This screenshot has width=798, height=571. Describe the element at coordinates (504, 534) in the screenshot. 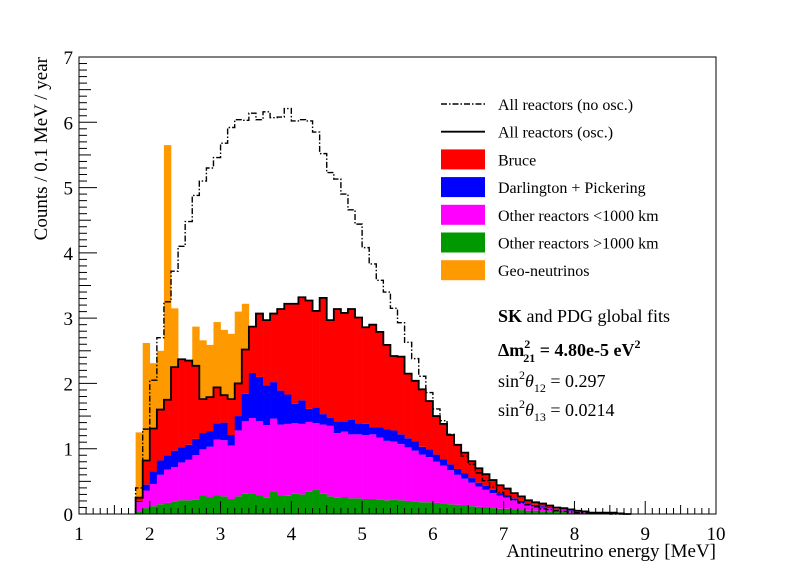

I see `x-tick-label: 7` at that location.